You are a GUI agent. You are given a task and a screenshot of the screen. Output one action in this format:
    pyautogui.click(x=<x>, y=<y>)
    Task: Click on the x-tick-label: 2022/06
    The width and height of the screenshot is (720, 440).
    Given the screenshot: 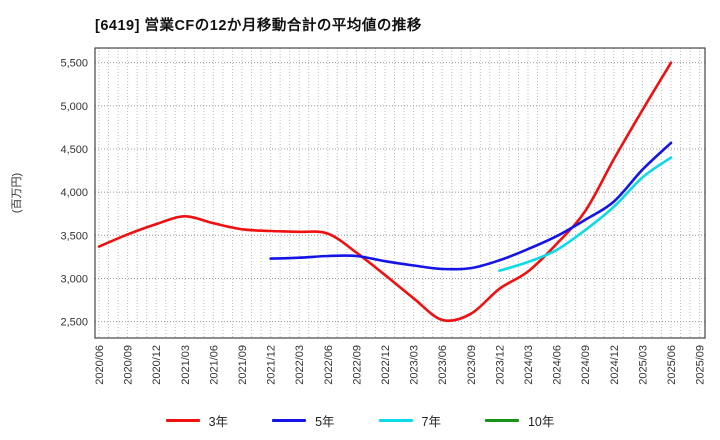 What is the action you would take?
    pyautogui.click(x=329, y=365)
    